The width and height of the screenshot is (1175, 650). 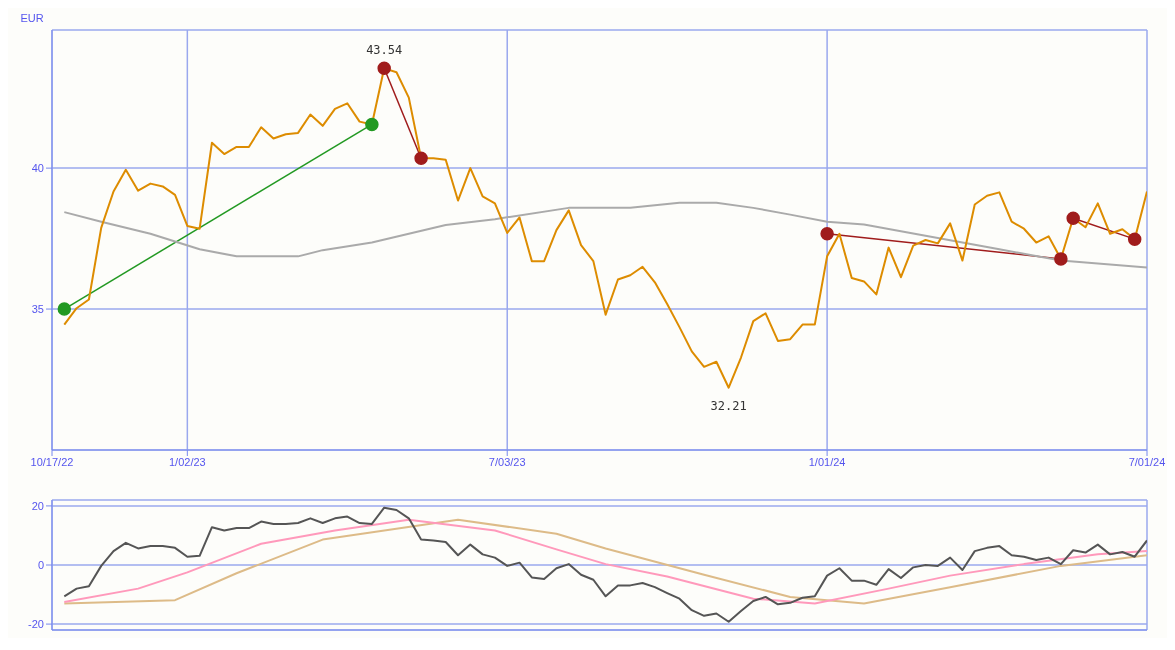 I want to click on x-tick-label: 1/02/23, so click(x=187, y=461).